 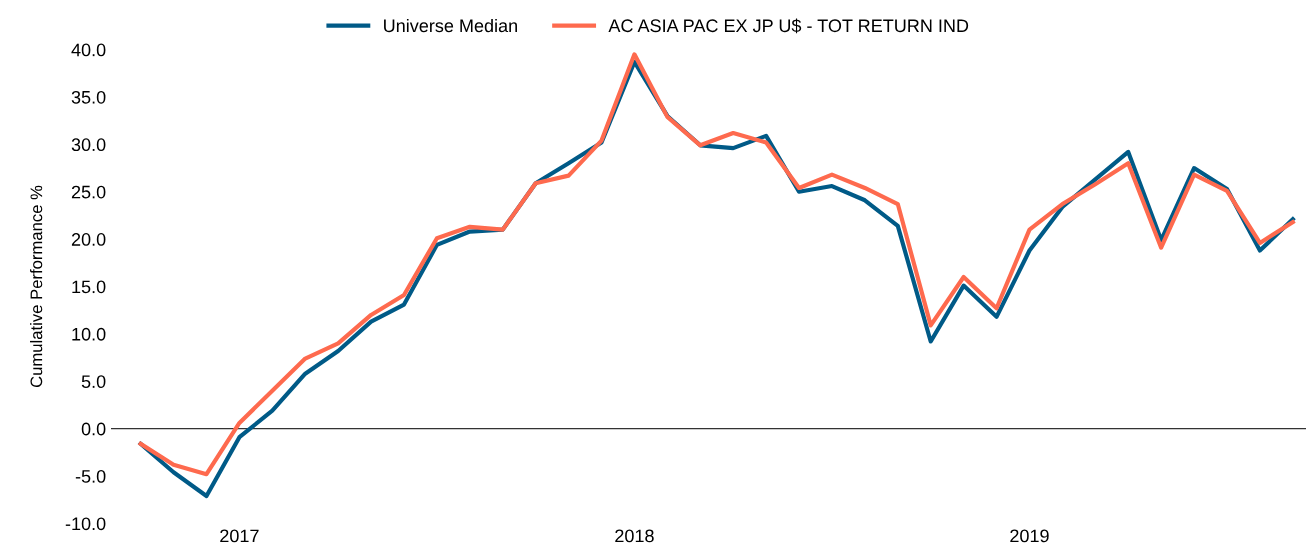 I want to click on legend-label: Universe Median, so click(x=450, y=25).